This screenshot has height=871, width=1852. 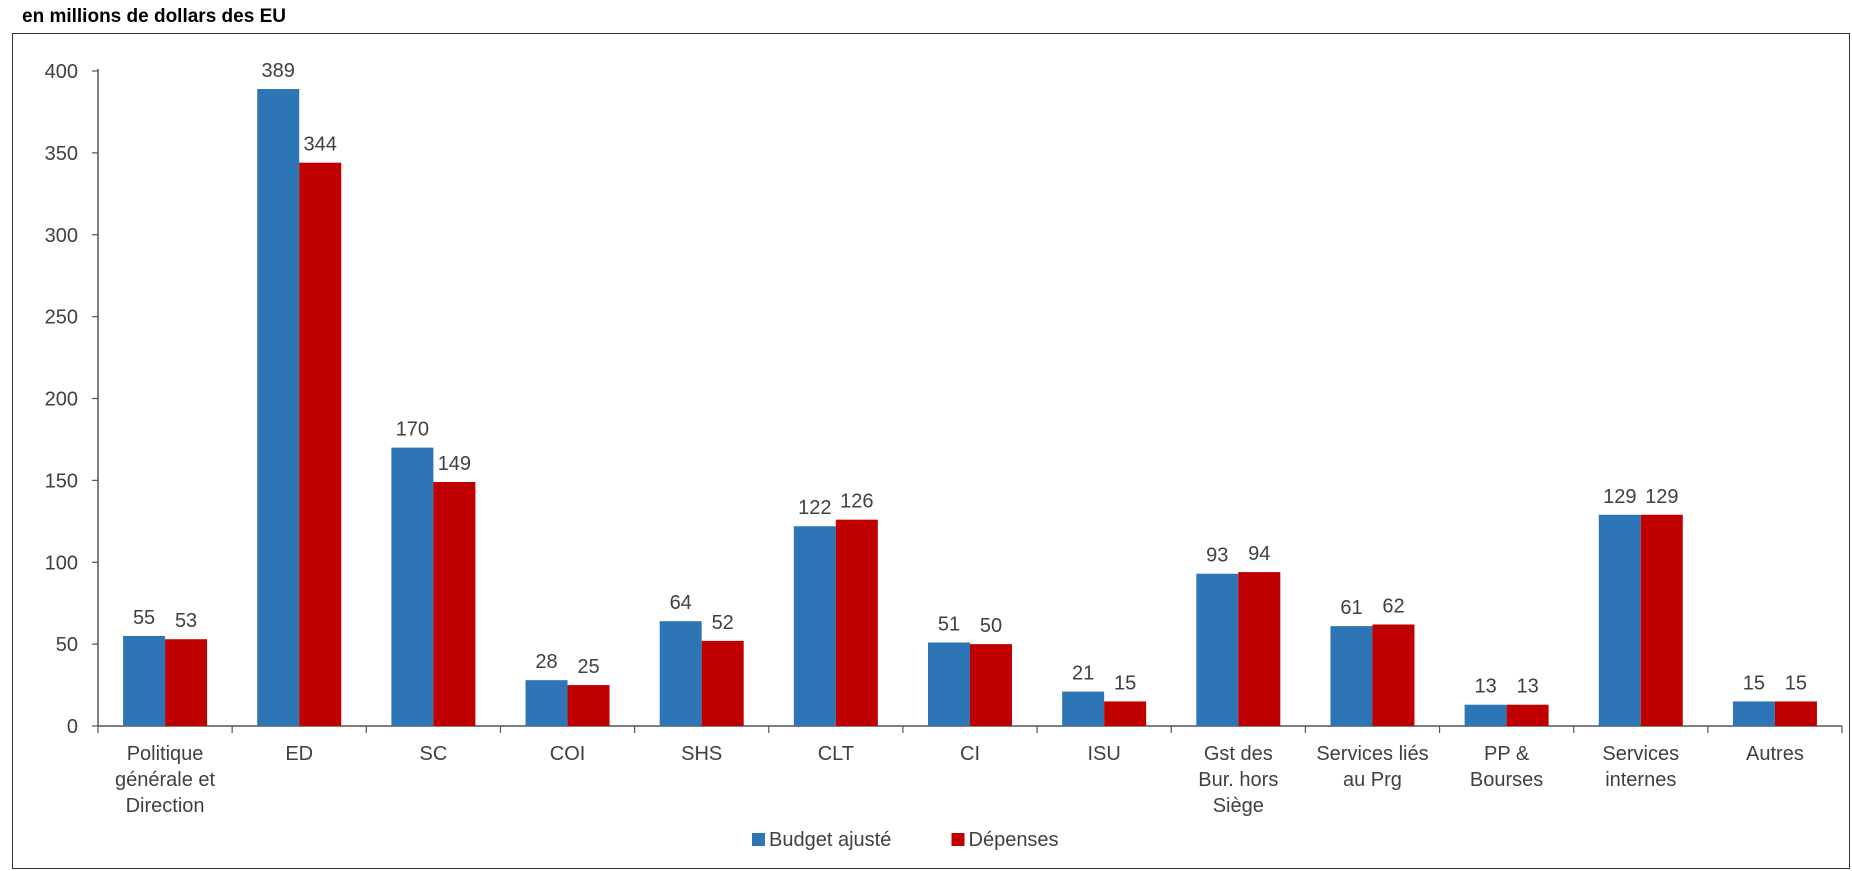 What do you see at coordinates (144, 618) in the screenshot?
I see `data-label-budget: 55` at bounding box center [144, 618].